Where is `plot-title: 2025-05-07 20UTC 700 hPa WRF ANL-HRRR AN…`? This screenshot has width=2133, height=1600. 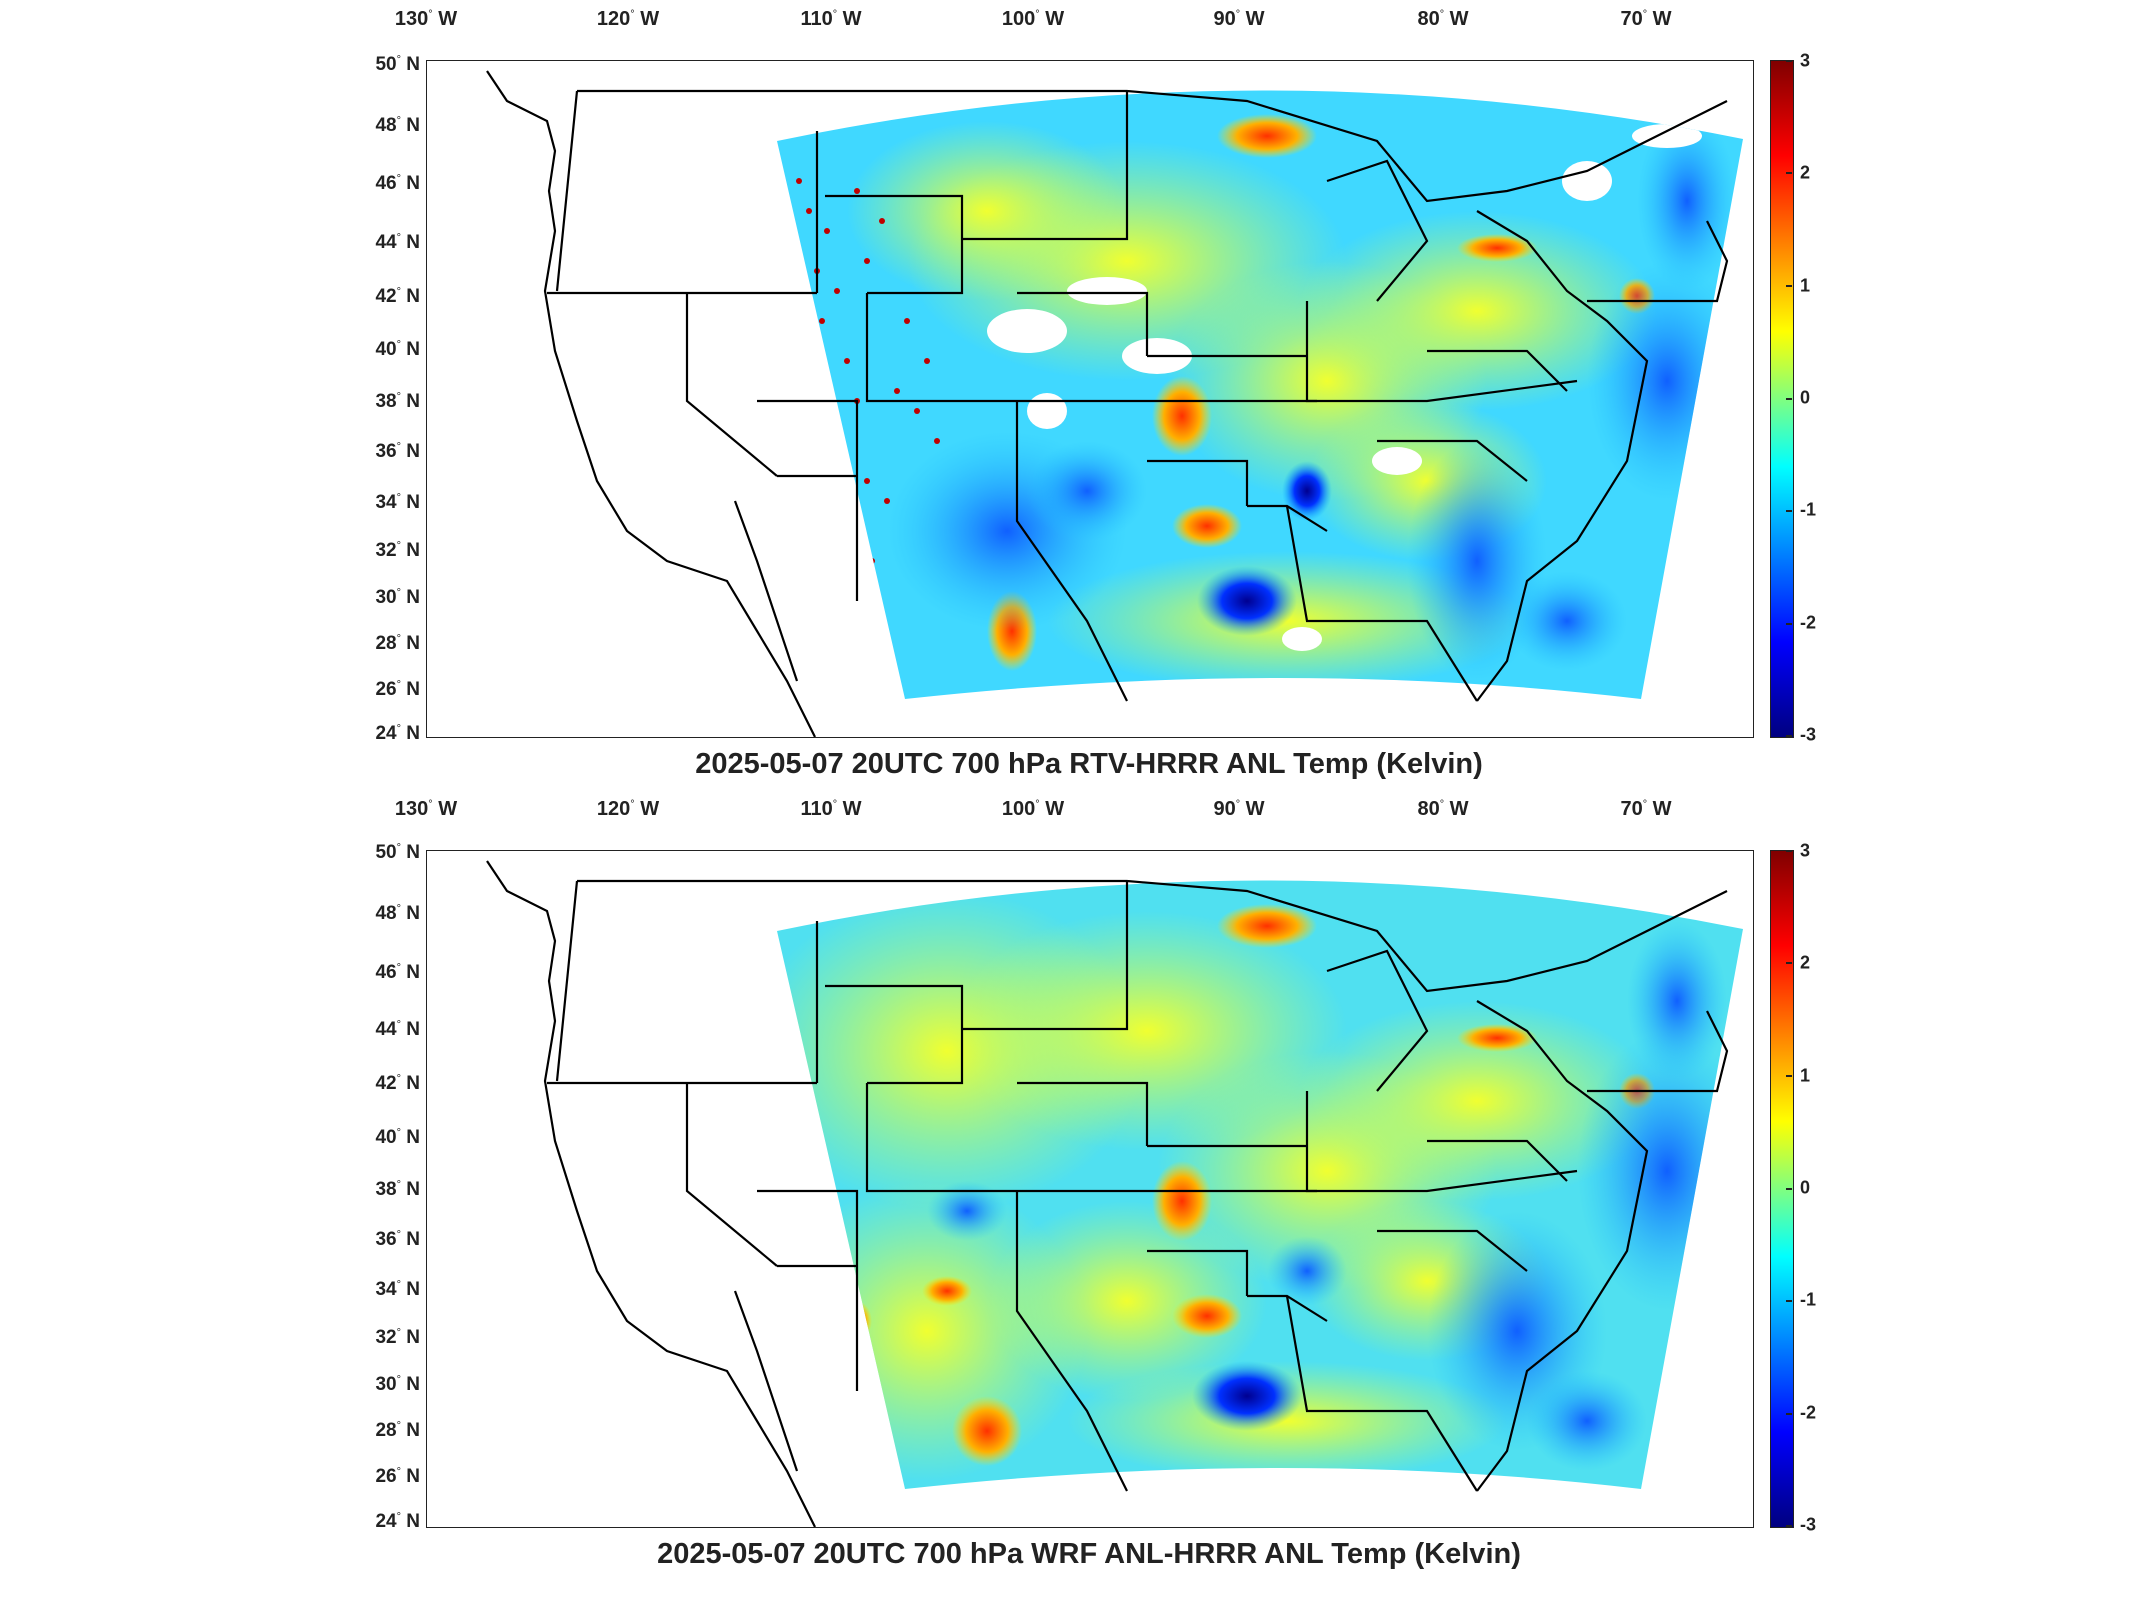 plot-title: 2025-05-07 20UTC 700 hPa WRF ANL-HRRR AN… is located at coordinates (1089, 1554).